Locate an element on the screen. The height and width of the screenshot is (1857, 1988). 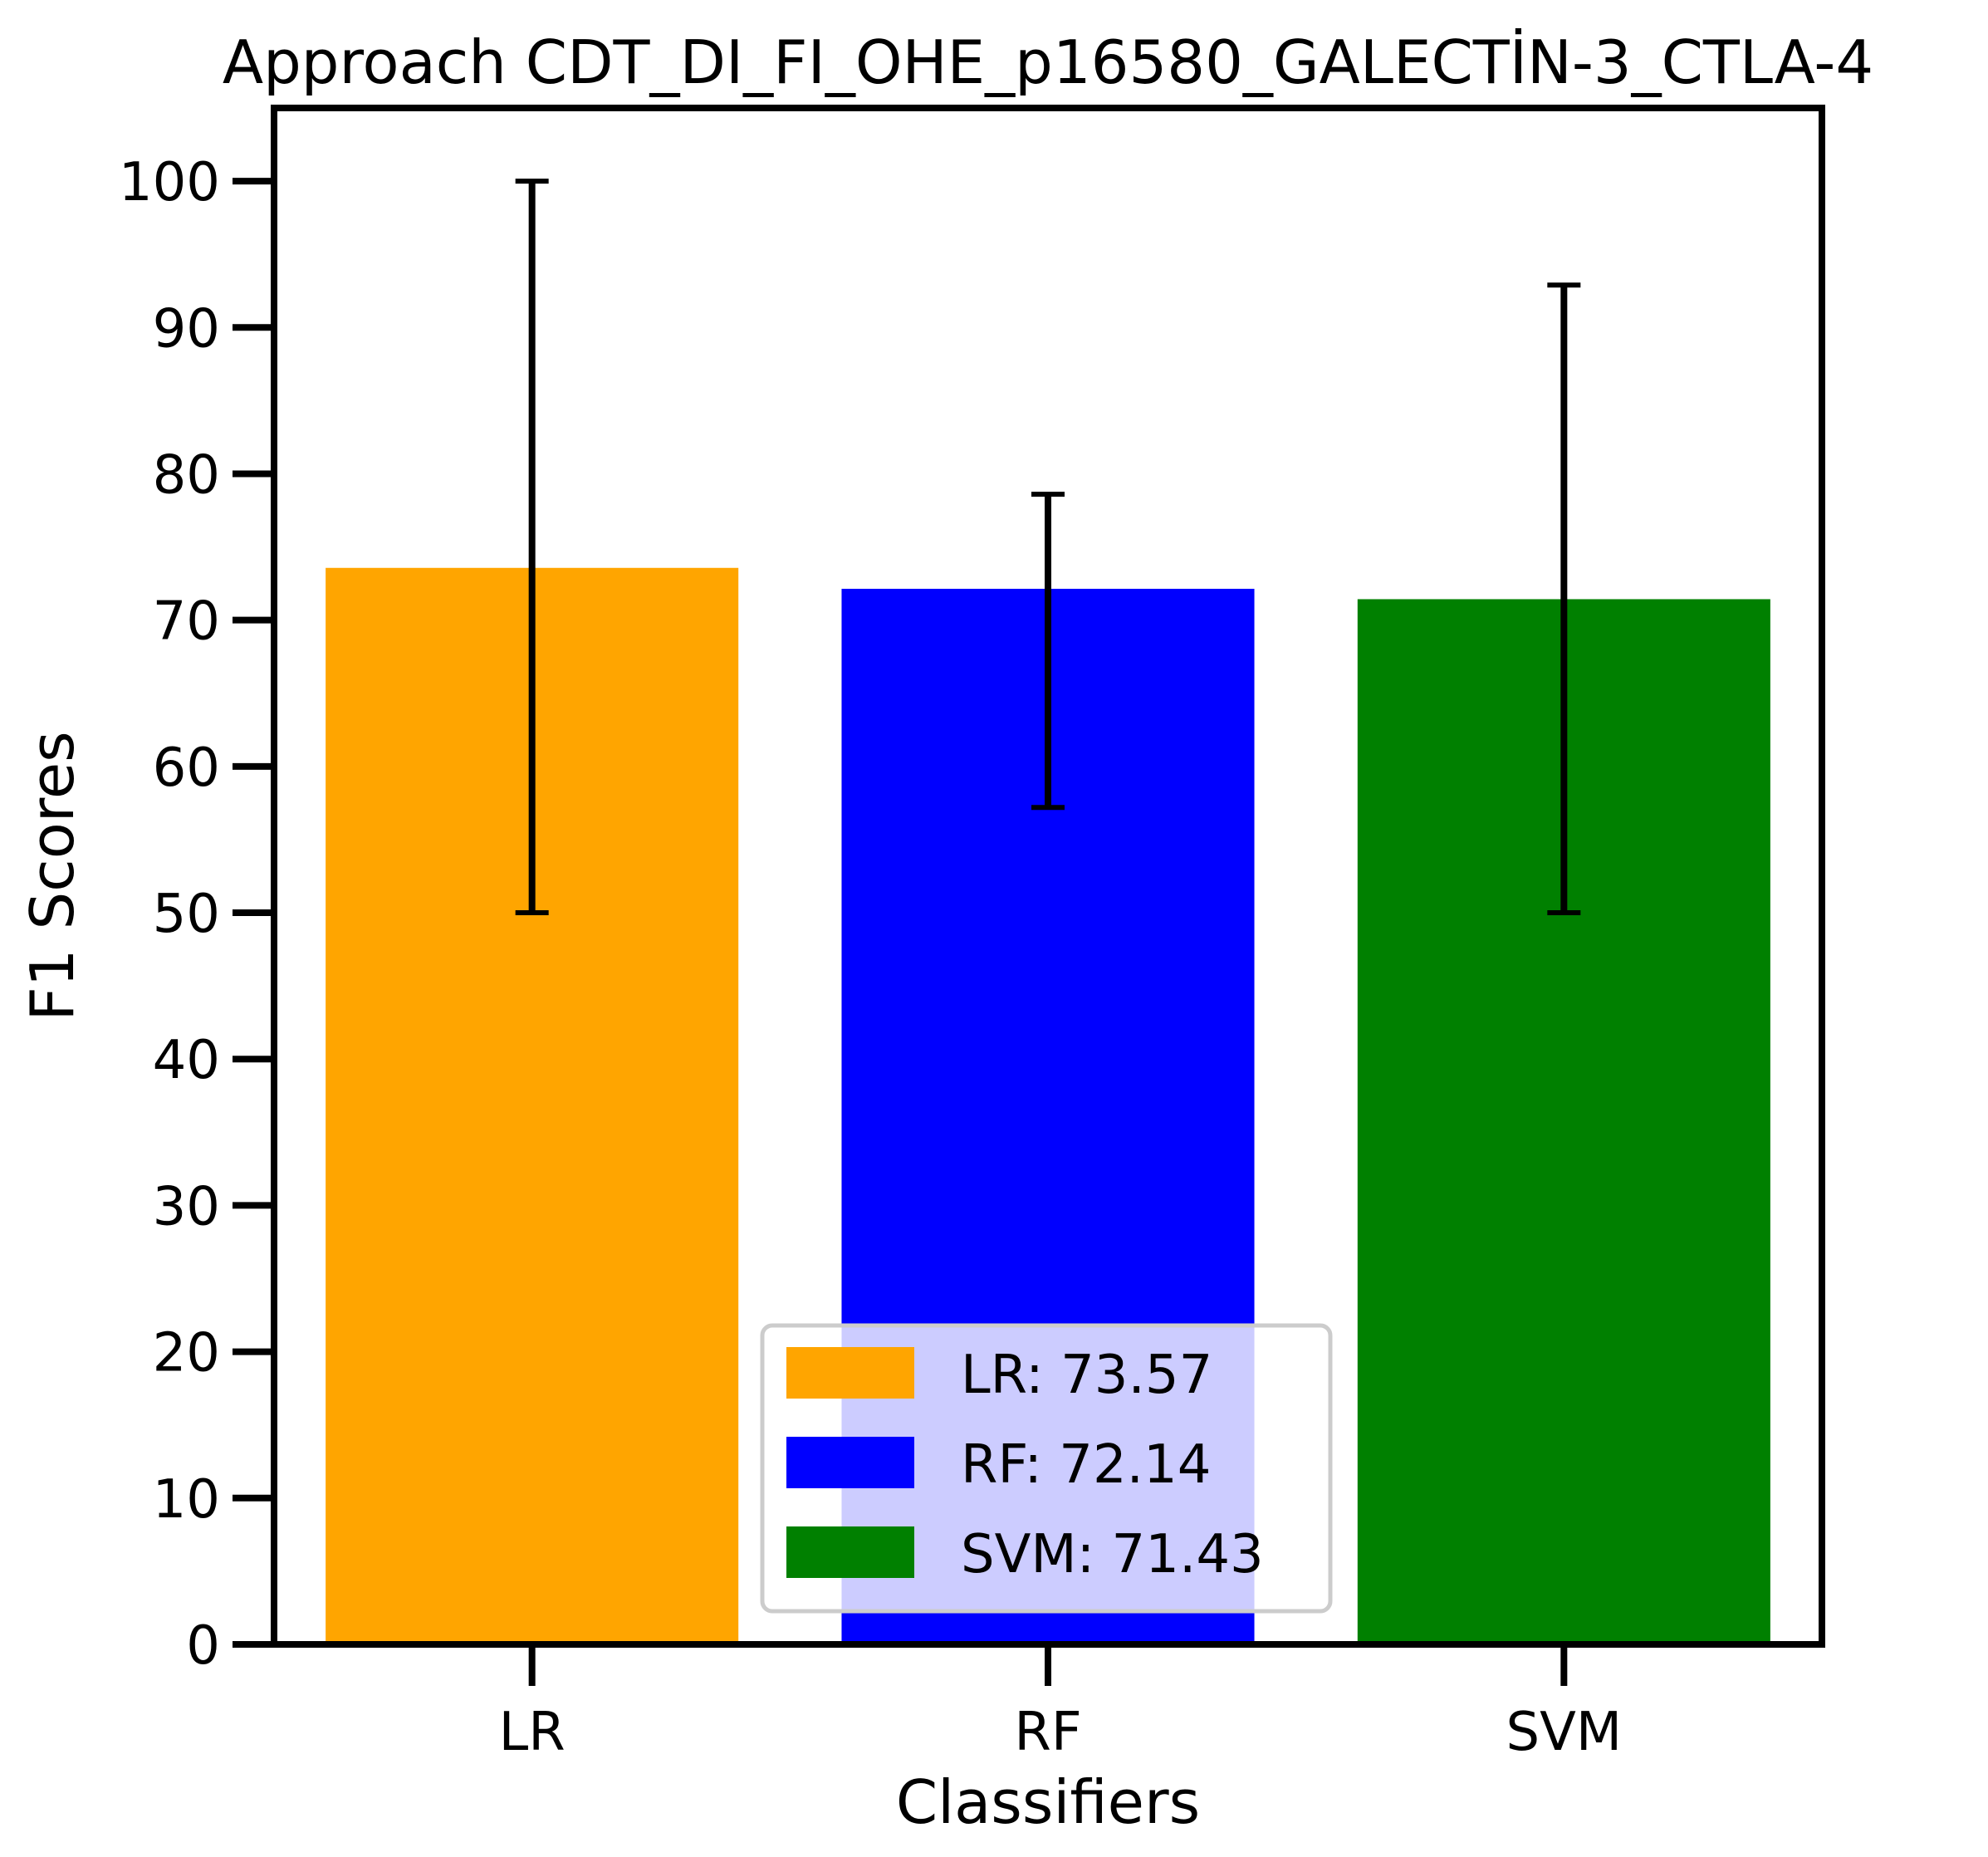
y-tick-label: 70 is located at coordinates (186, 622).